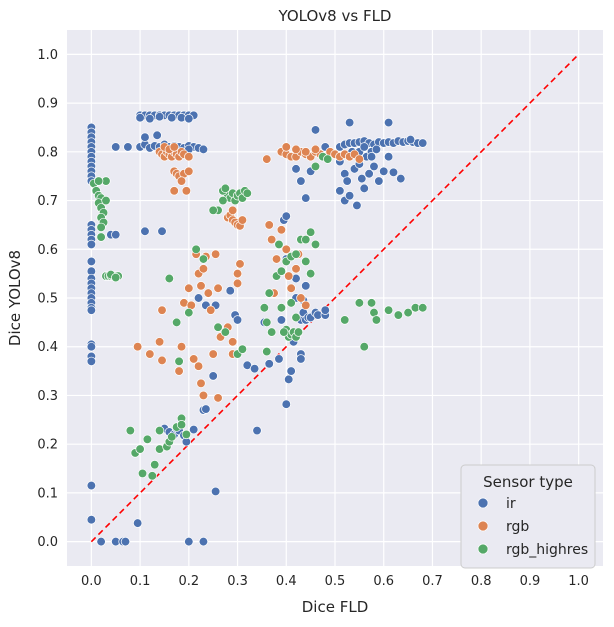 The image size is (614, 627). What do you see at coordinates (517, 527) in the screenshot?
I see `legend-label-rgb: rgb` at bounding box center [517, 527].